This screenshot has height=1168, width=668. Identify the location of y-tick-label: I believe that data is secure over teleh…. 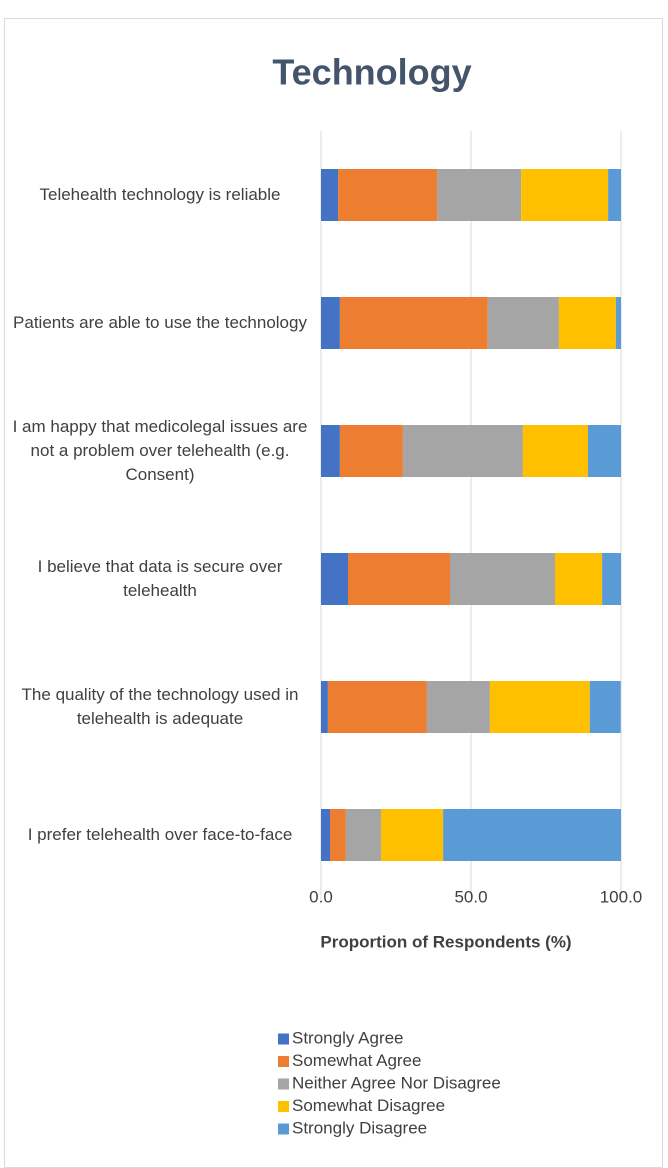
(160, 578).